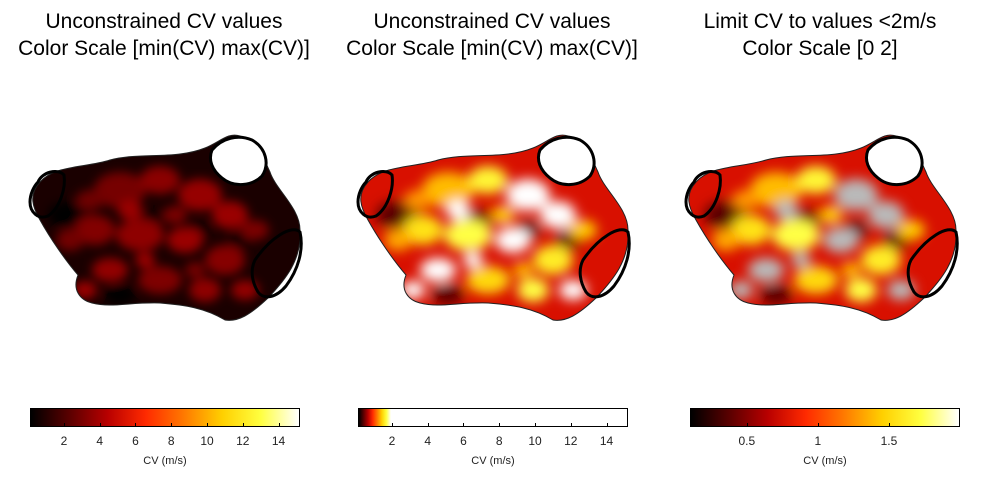 The image size is (984, 481). What do you see at coordinates (820, 48) in the screenshot?
I see `title-line-2: Color Scale [0 2]` at bounding box center [820, 48].